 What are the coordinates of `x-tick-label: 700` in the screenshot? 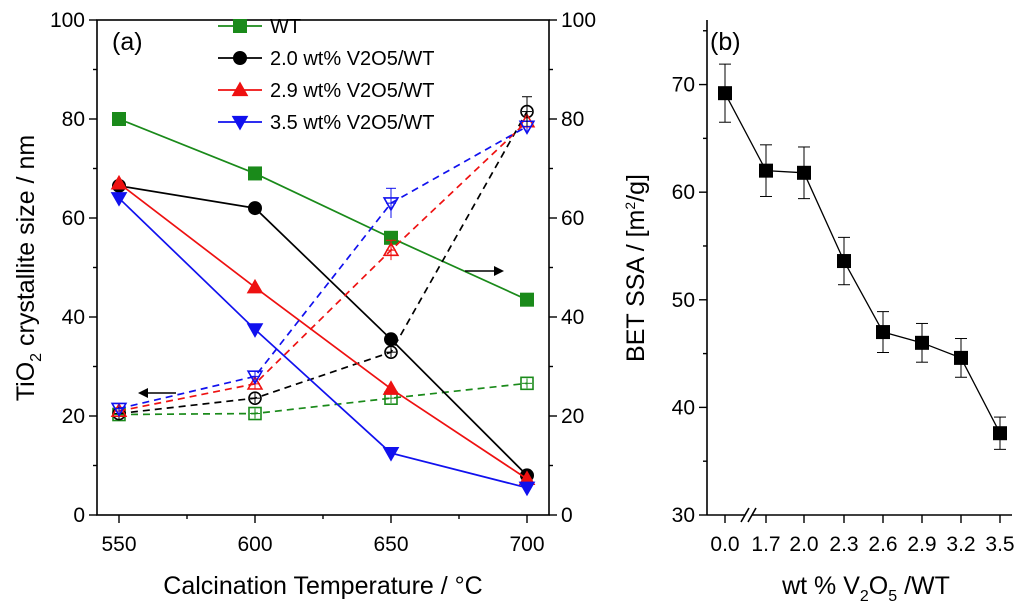 It's located at (526, 544).